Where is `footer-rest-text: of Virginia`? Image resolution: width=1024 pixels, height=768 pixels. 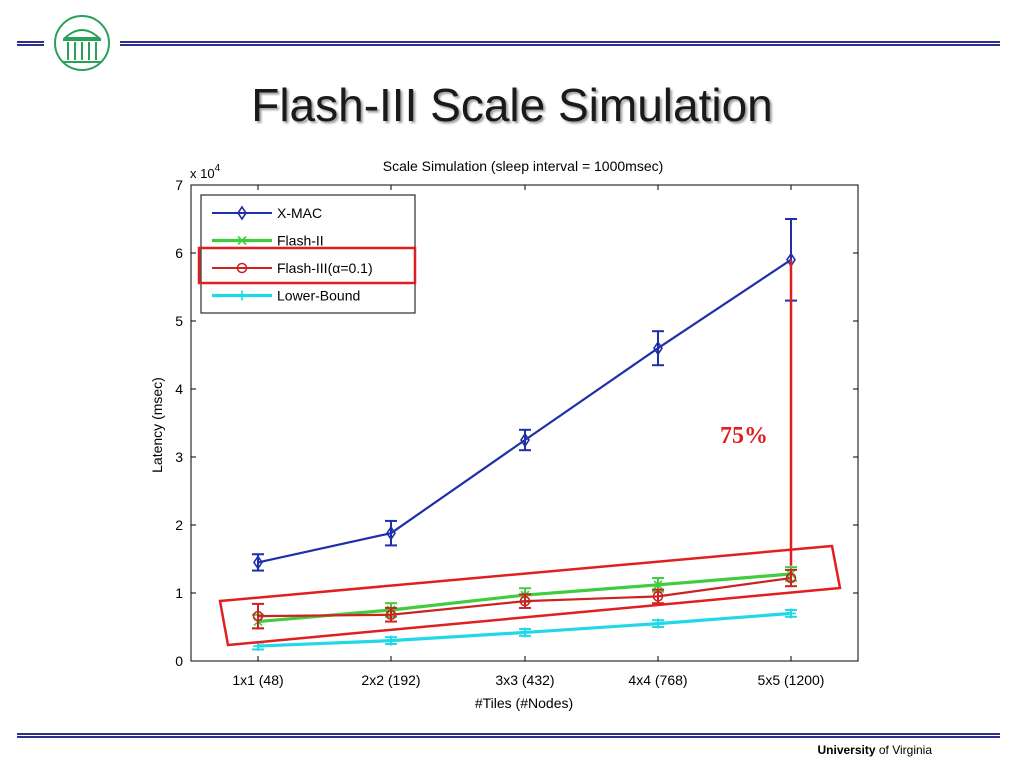 footer-rest-text: of Virginia is located at coordinates (903, 750).